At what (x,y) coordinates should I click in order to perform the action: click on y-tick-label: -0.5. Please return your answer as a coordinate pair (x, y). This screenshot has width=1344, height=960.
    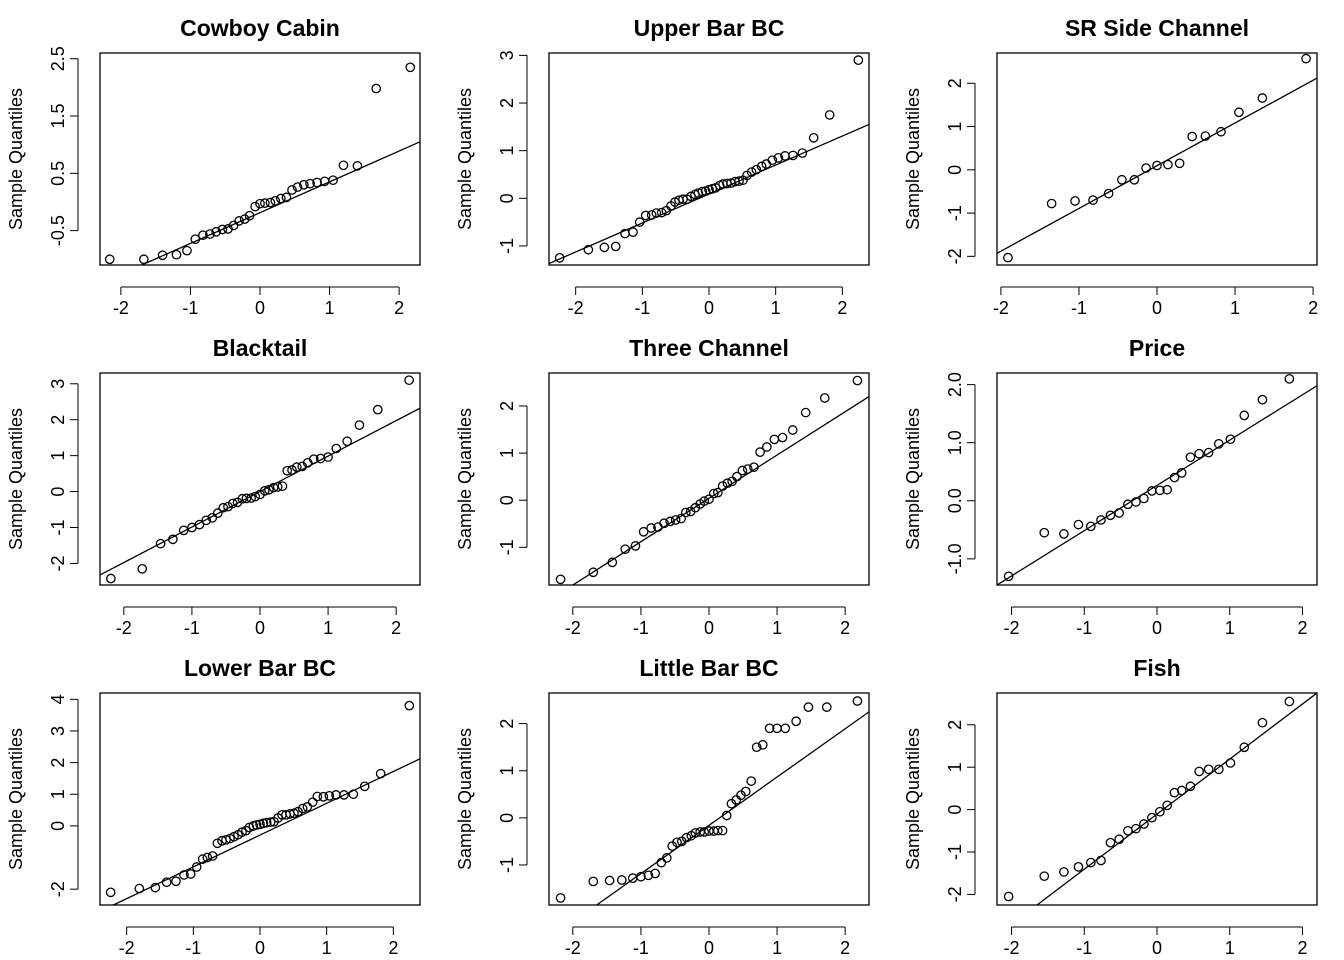
    Looking at the image, I should click on (58, 230).